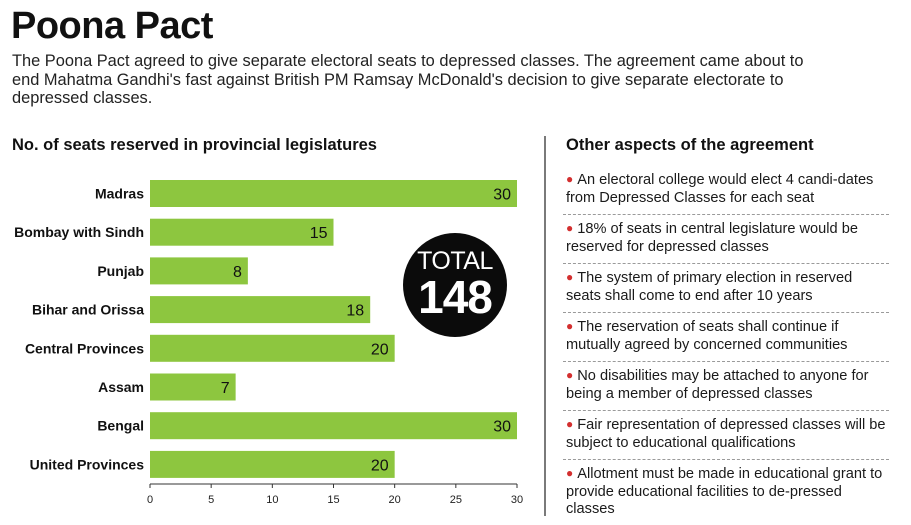  What do you see at coordinates (456, 500) in the screenshot?
I see `x-tick-label: 25` at bounding box center [456, 500].